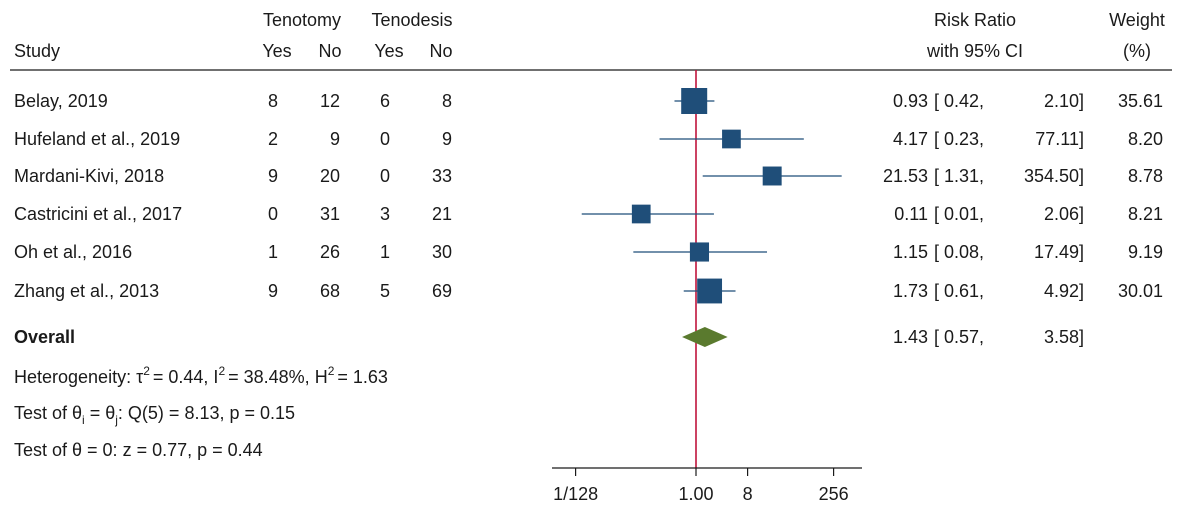 The width and height of the screenshot is (1183, 509). What do you see at coordinates (1064, 337) in the screenshot?
I see `overall-ci-upper: 3.58]` at bounding box center [1064, 337].